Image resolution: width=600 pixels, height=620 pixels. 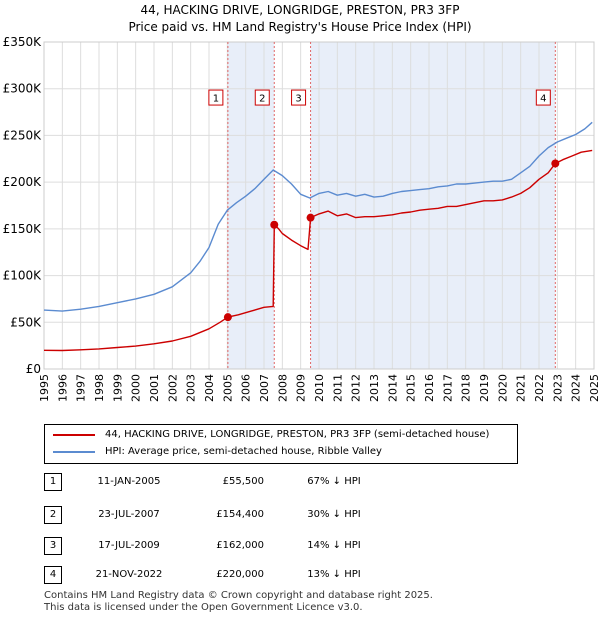 What do you see at coordinates (23, 135) in the screenshot?
I see `y-tick-label: £250K` at bounding box center [23, 135].